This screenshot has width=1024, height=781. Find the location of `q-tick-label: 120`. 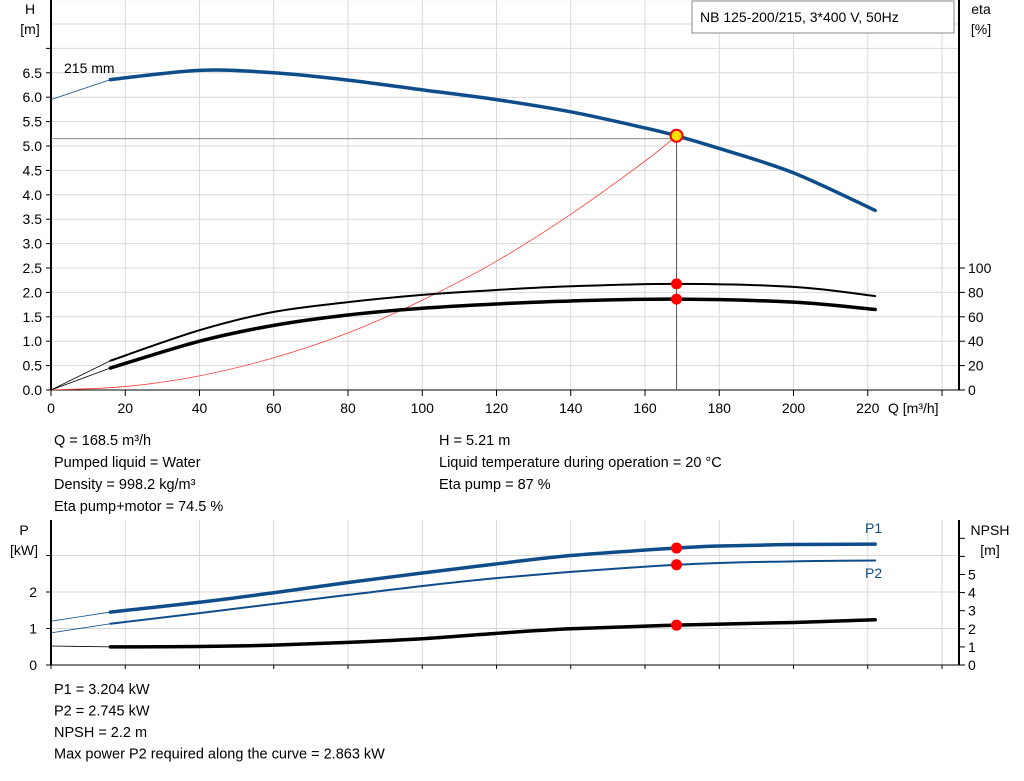

q-tick-label: 120 is located at coordinates (497, 408).